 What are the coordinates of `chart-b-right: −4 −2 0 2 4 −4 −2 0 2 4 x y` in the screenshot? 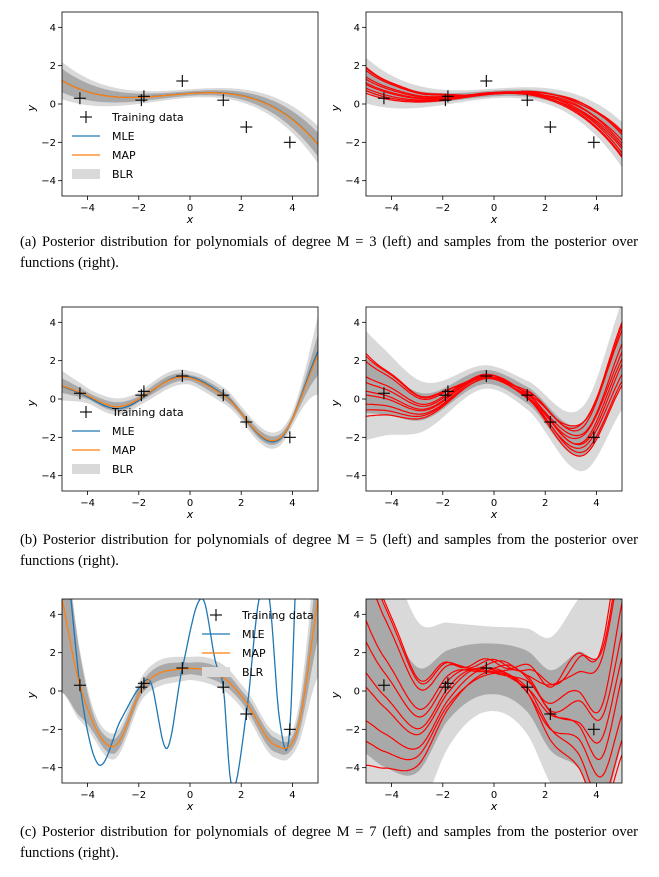 It's located at (476, 413).